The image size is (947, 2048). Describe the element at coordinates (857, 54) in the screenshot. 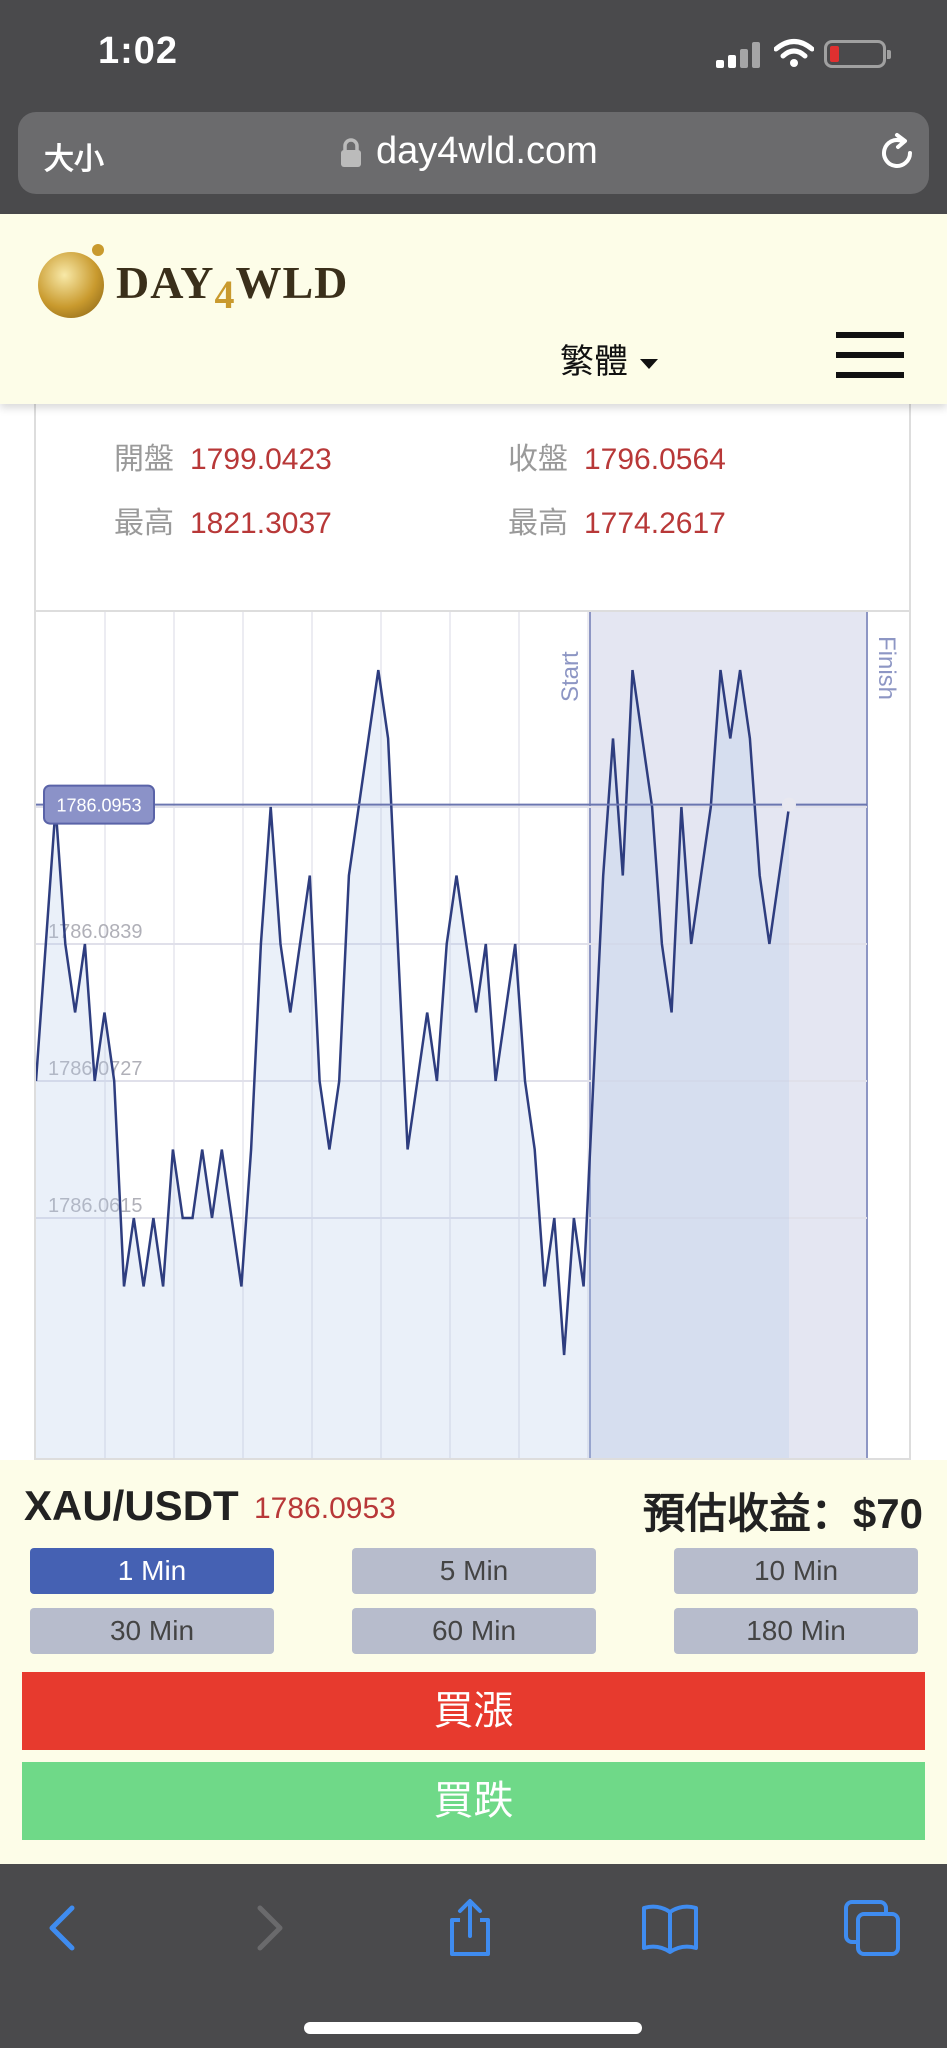

I see `battery-icon` at that location.